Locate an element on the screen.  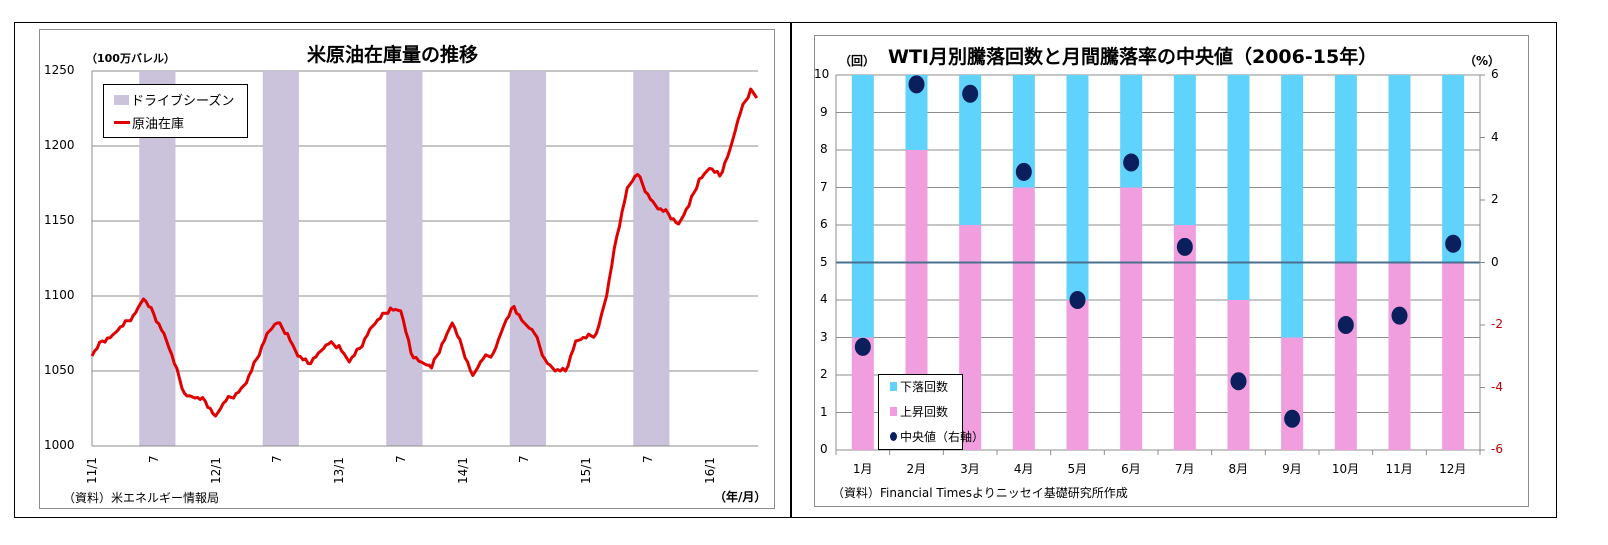
y-tick-label: 1200 is located at coordinates (59, 145).